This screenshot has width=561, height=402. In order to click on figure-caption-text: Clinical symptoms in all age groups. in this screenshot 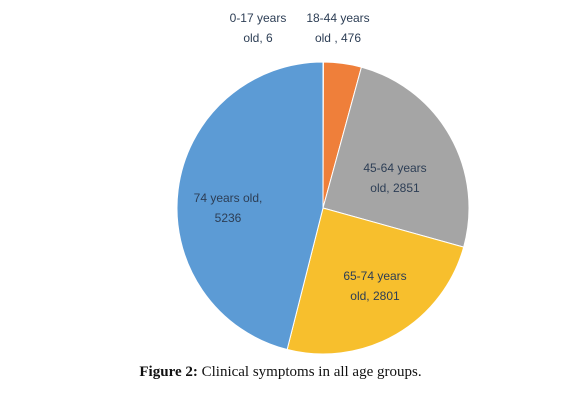, I will do `click(309, 372)`.